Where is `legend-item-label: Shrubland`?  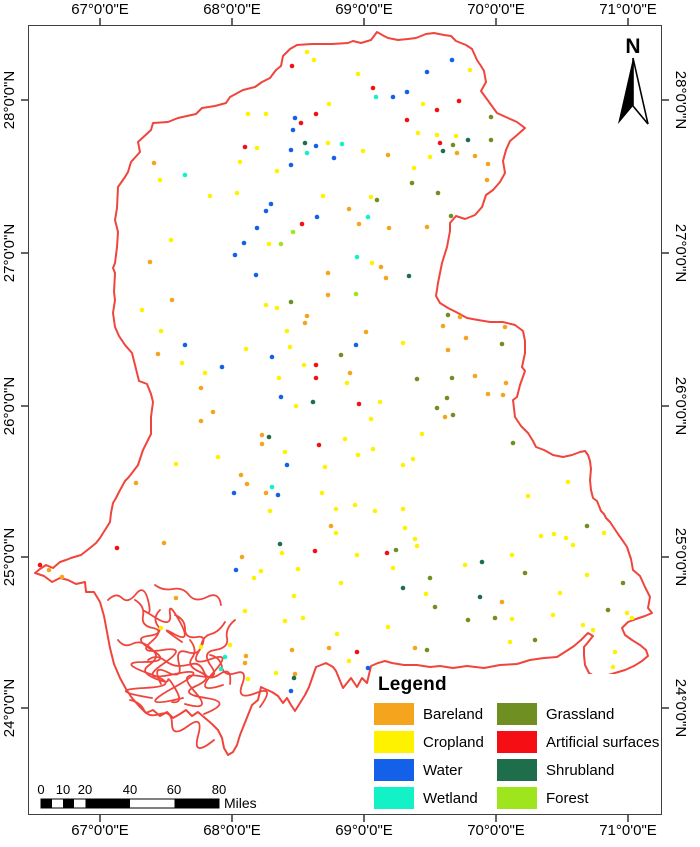
legend-item-label: Shrubland is located at coordinates (580, 770).